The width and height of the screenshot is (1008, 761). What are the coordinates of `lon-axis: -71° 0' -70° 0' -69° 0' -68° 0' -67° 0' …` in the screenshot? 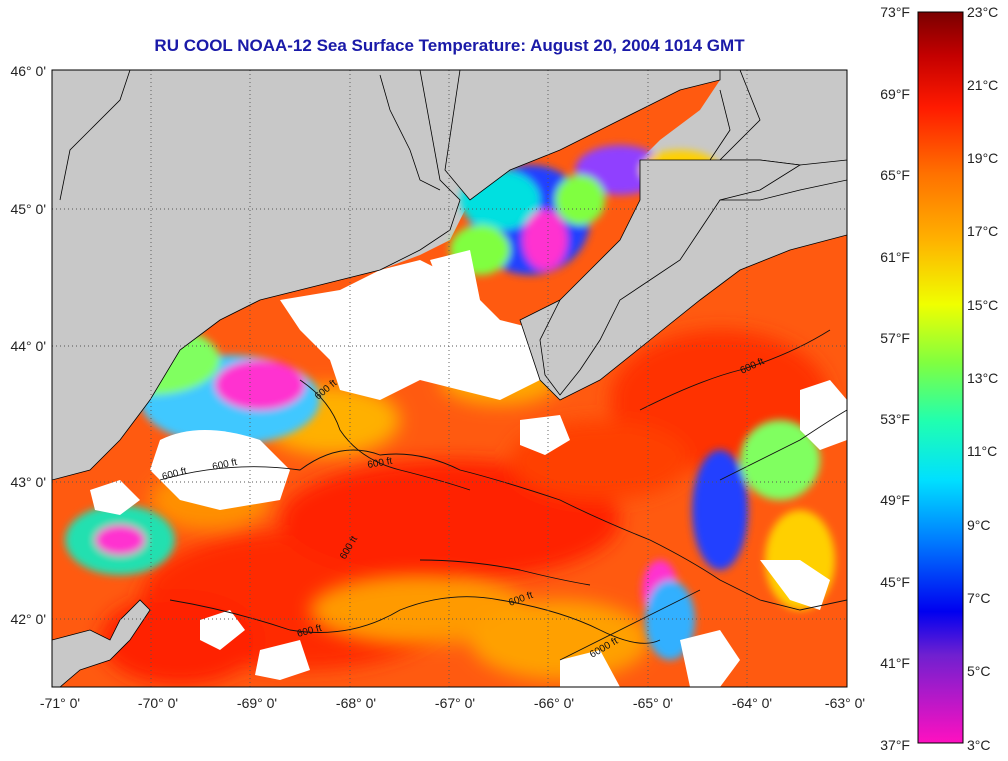 It's located at (452, 703).